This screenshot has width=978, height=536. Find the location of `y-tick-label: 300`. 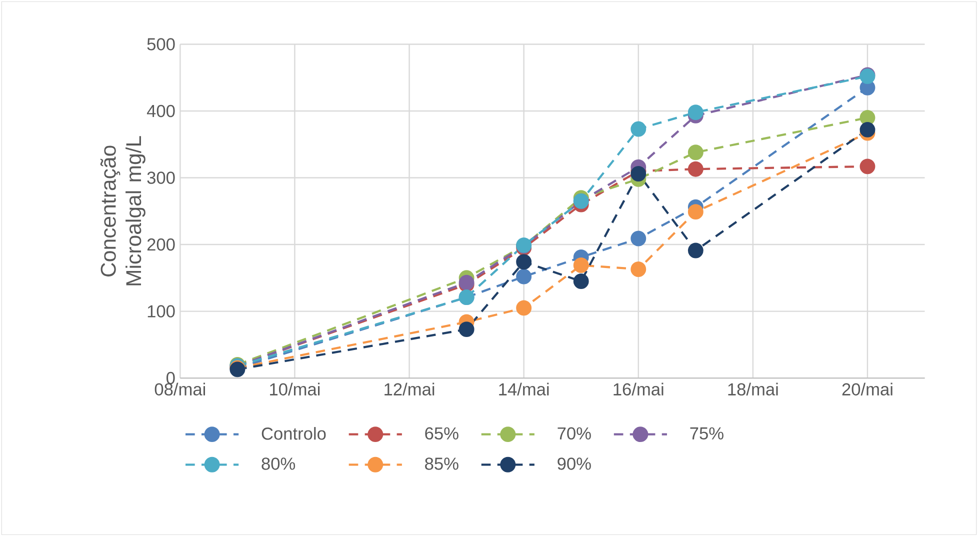

y-tick-label: 300 is located at coordinates (161, 178).